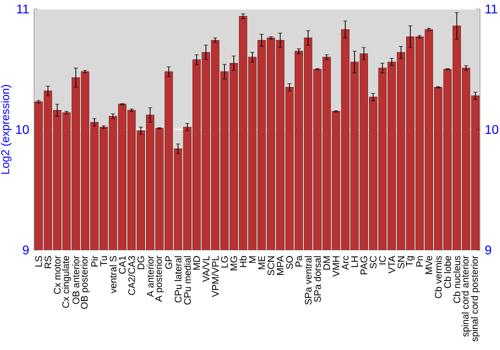  What do you see at coordinates (280, 265) in the screenshot?
I see `x-tick-label: MPA` at bounding box center [280, 265].